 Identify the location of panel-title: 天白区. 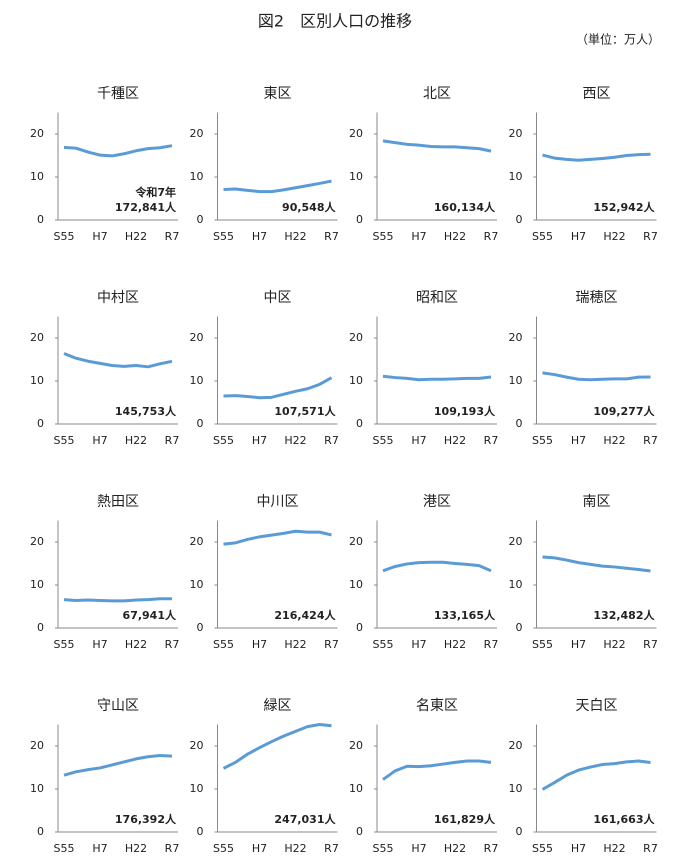
(597, 706).